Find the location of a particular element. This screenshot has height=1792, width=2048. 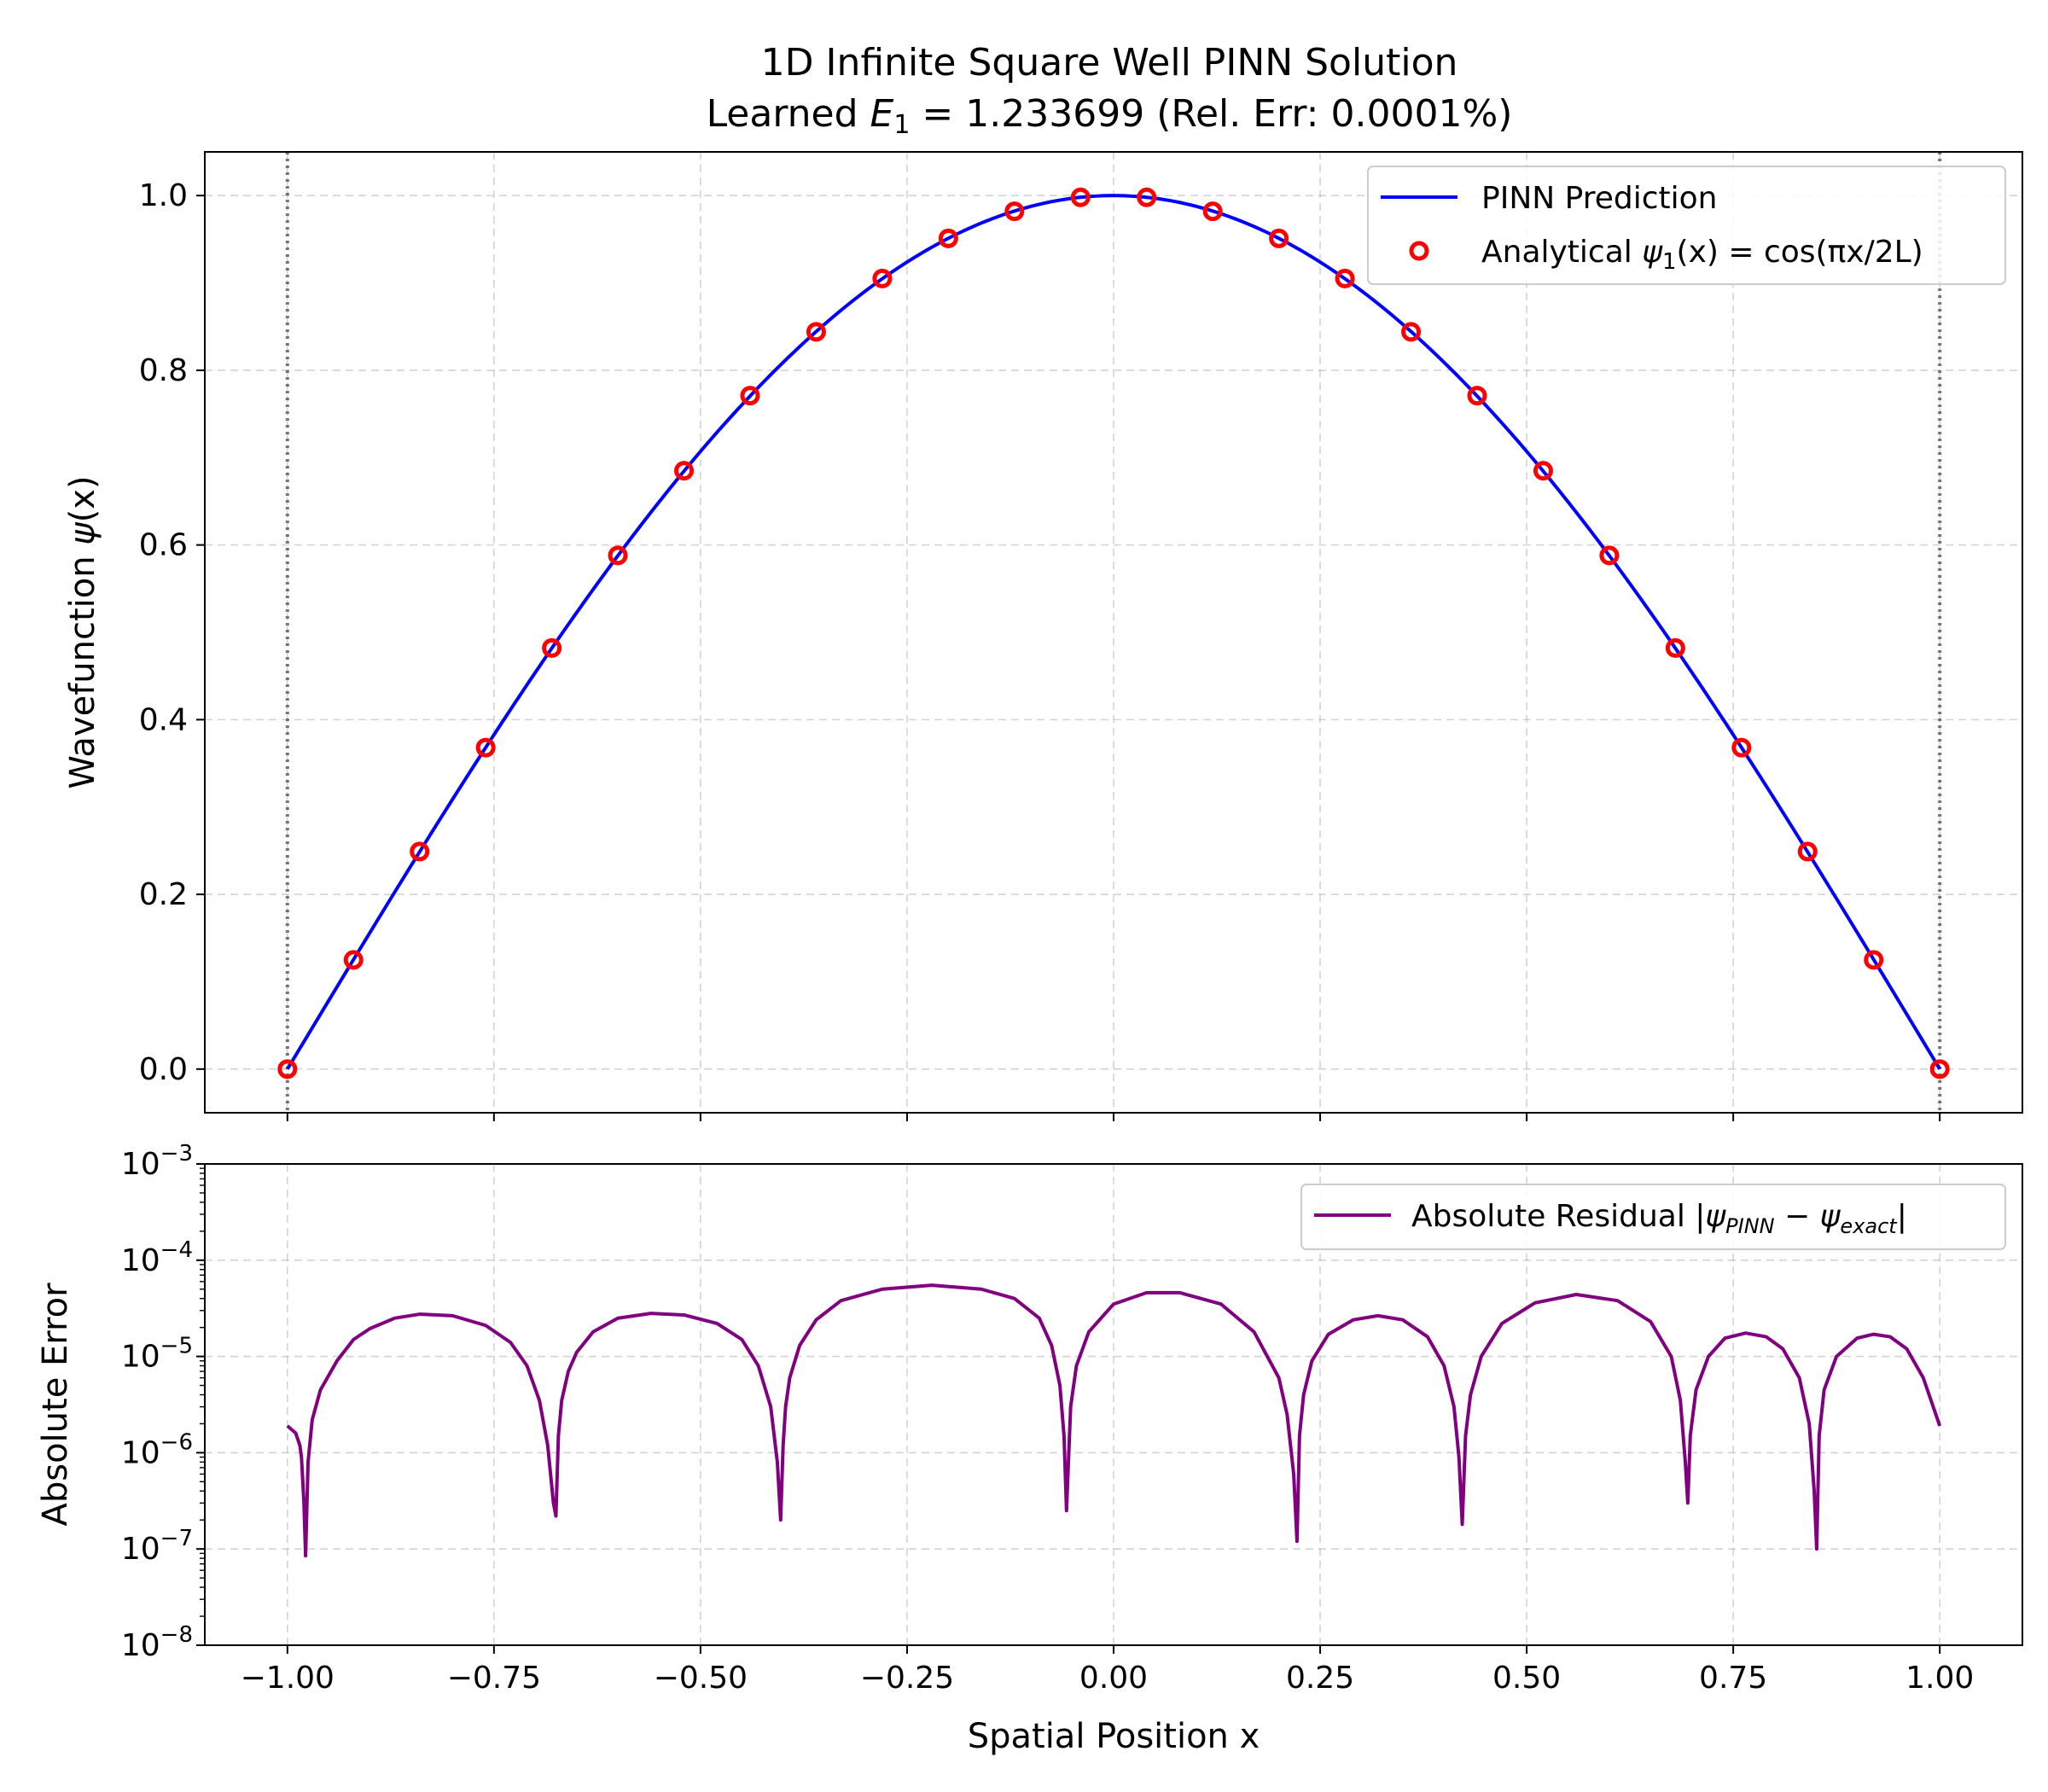

legend-pinn-label: PINN Prediction is located at coordinates (1599, 198).